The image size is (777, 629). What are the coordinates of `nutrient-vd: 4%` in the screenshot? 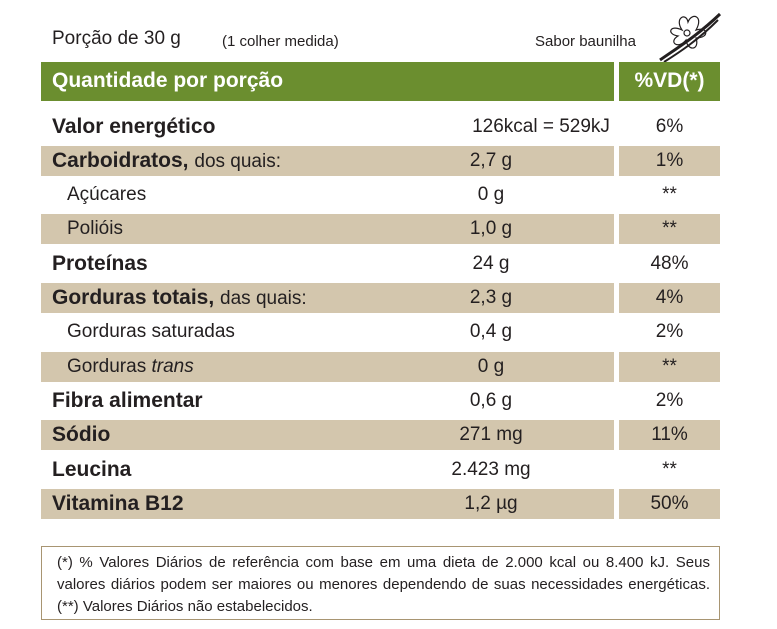 It's located at (669, 297).